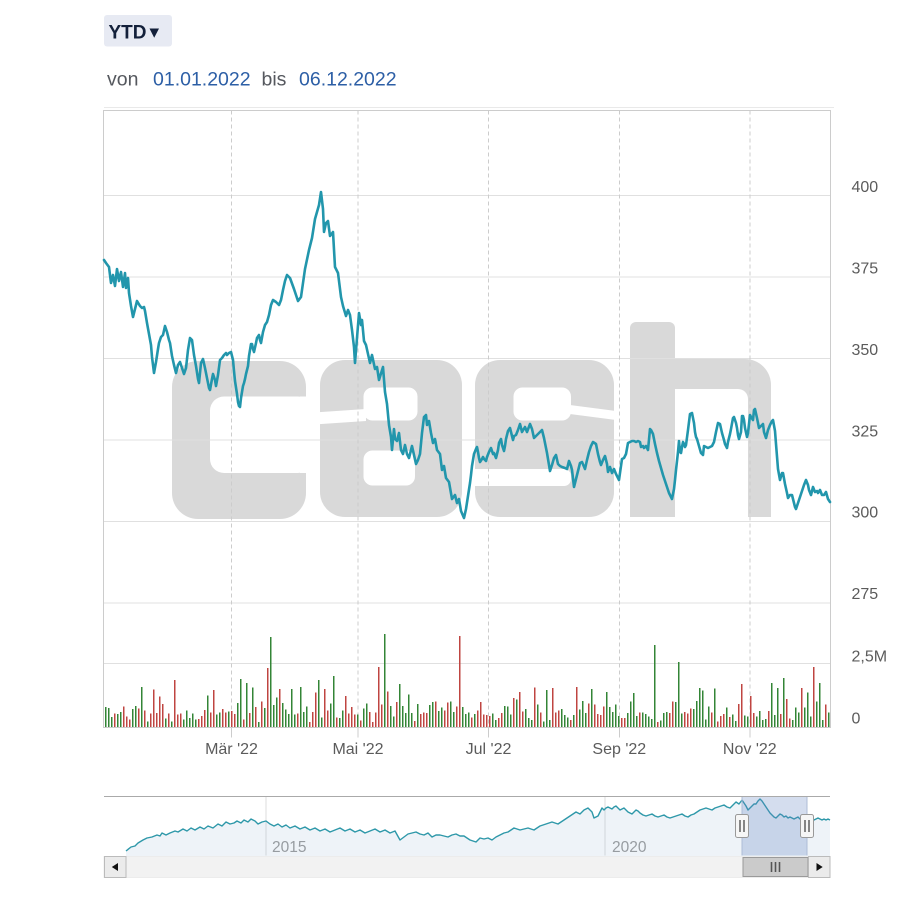 Image resolution: width=900 pixels, height=900 pixels. What do you see at coordinates (865, 513) in the screenshot?
I see `svg-text: 300` at bounding box center [865, 513].